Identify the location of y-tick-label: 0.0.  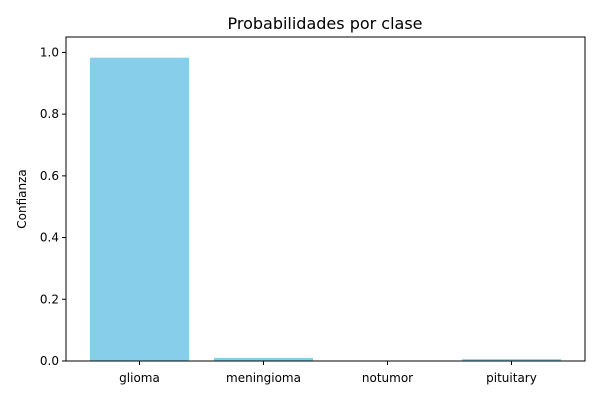
(49, 361).